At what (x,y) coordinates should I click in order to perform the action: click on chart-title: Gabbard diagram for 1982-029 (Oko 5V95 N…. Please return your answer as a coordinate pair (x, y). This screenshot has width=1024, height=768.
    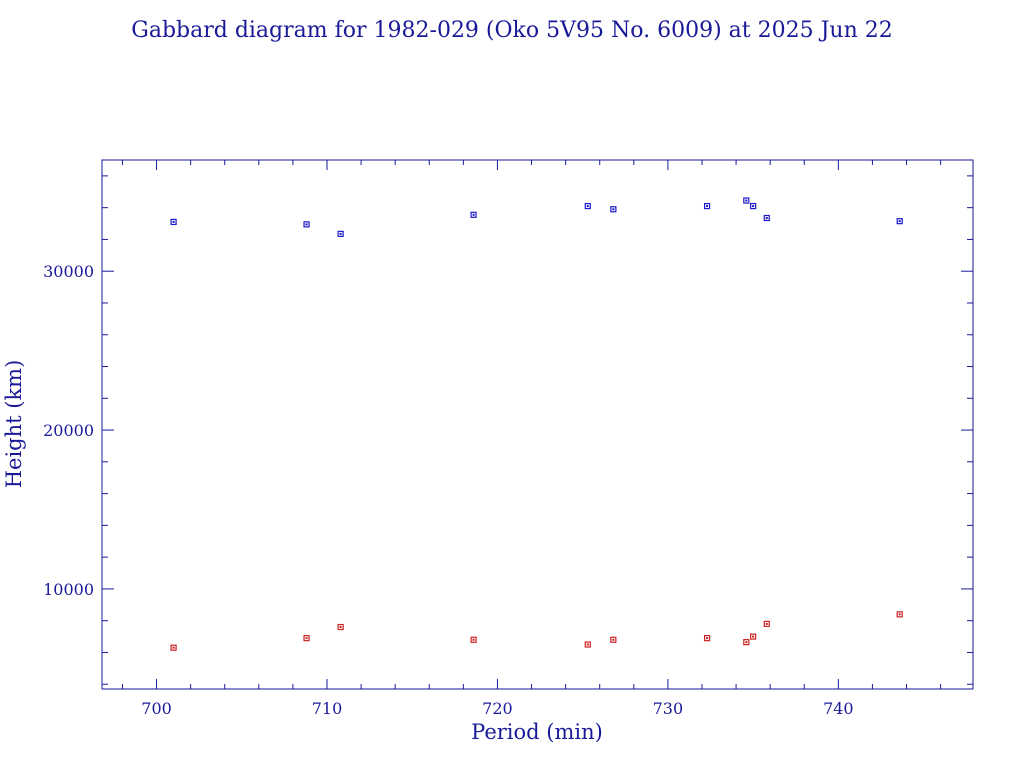
    Looking at the image, I should click on (511, 30).